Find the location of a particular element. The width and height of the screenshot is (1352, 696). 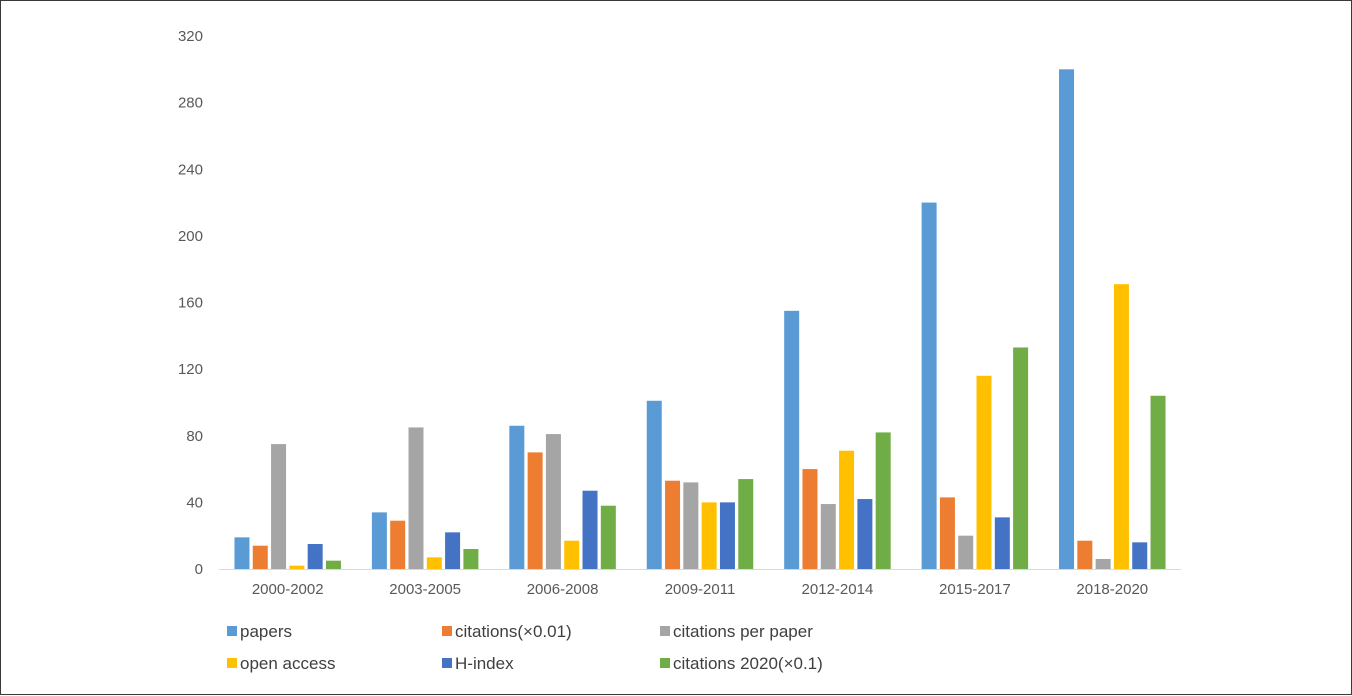

legend-label: citations per paper is located at coordinates (743, 631).